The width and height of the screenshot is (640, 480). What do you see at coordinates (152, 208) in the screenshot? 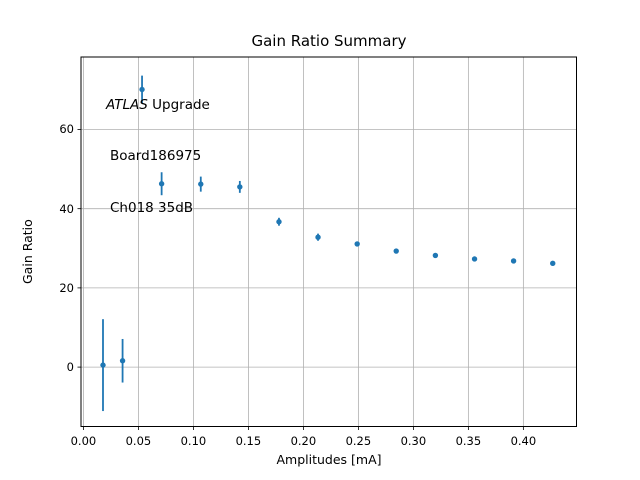
I see `annotation-channel: Ch018 35dB` at bounding box center [152, 208].